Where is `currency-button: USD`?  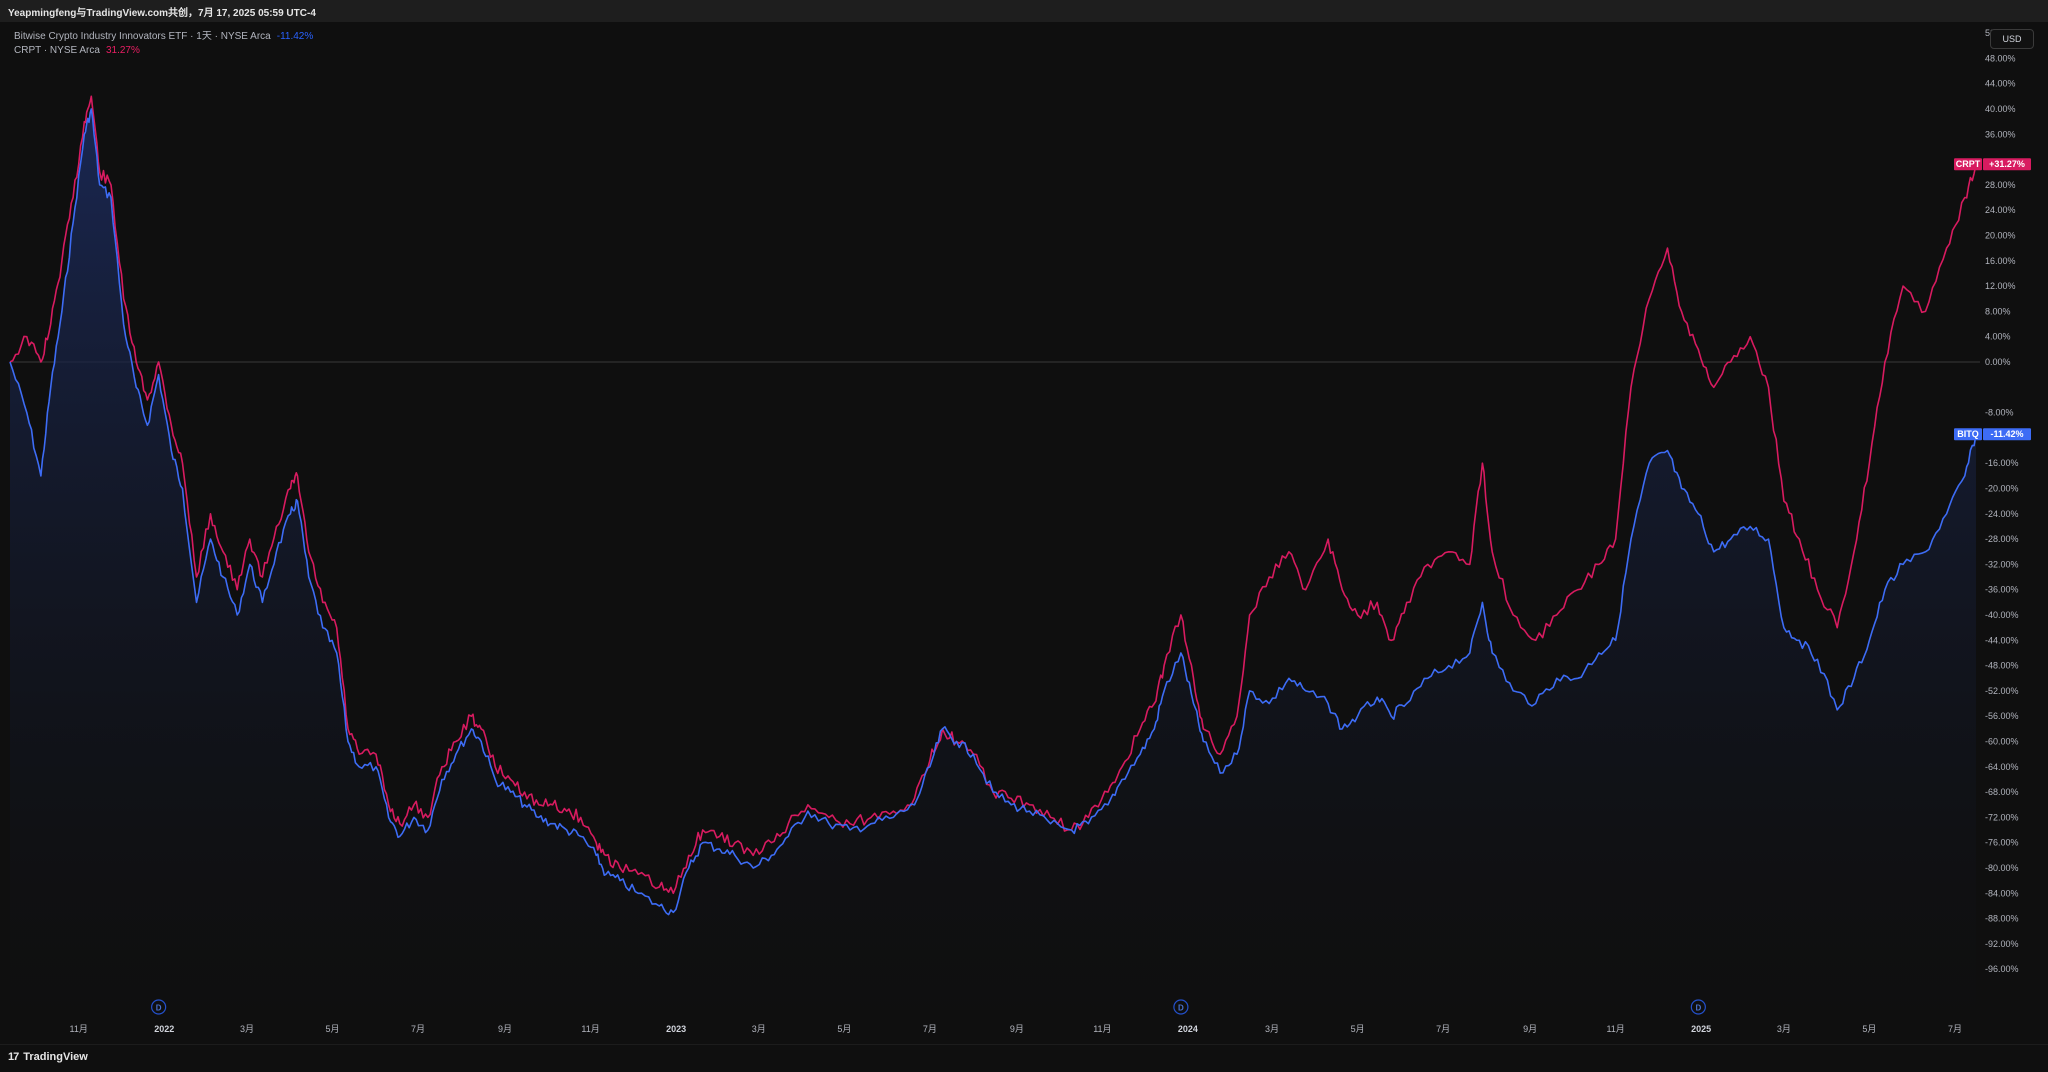 currency-button: USD is located at coordinates (2012, 39).